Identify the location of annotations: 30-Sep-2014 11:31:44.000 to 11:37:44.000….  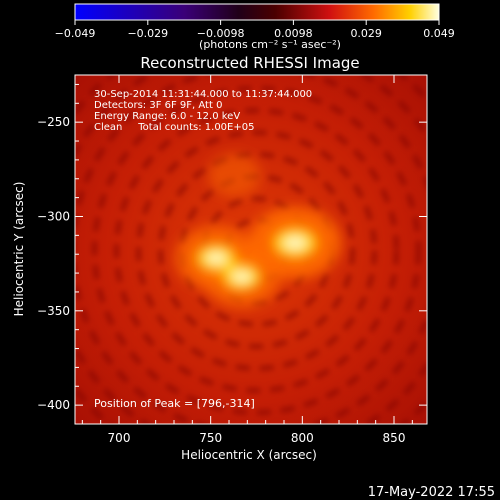
(203, 111).